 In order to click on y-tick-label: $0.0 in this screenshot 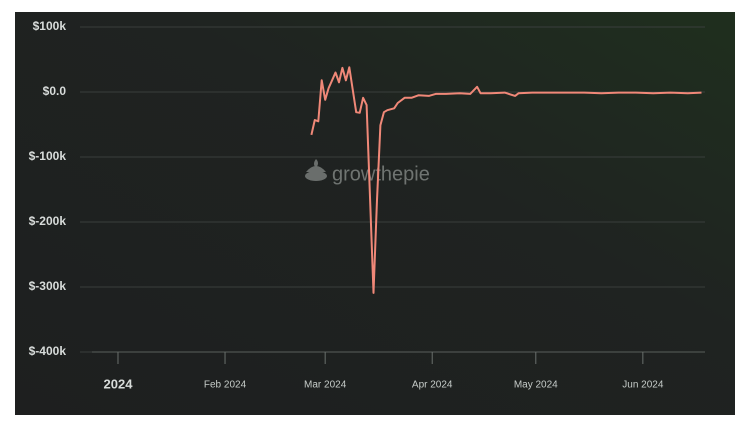, I will do `click(55, 91)`.